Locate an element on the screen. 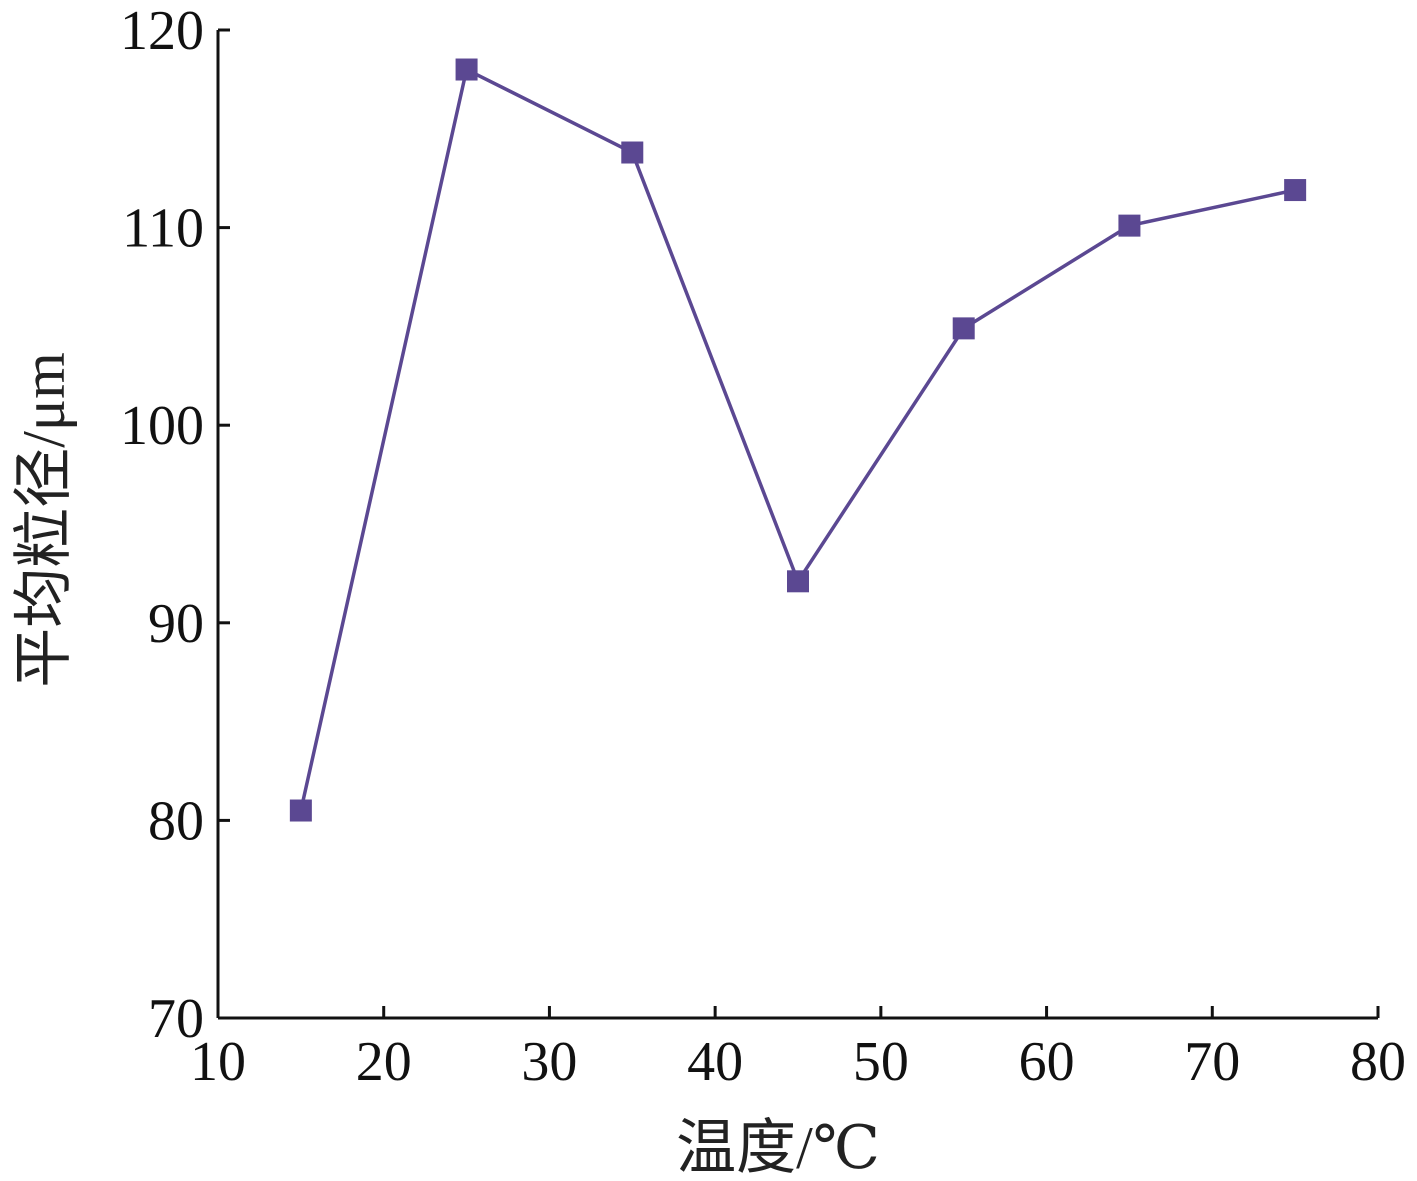  x-axis-title: 温度/℃ is located at coordinates (778, 1148).